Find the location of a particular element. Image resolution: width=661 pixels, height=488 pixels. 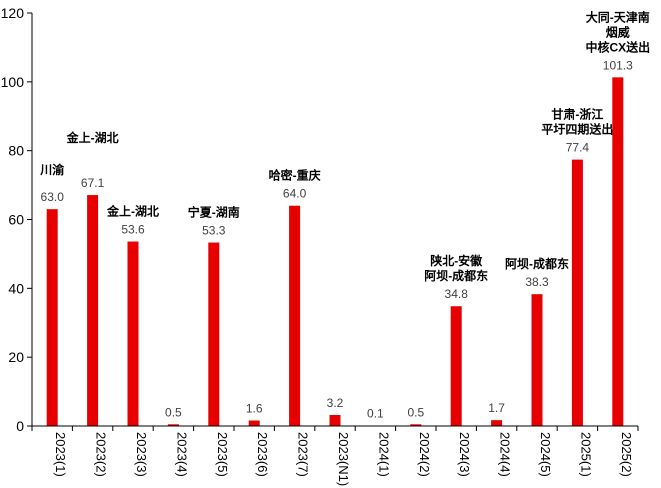

annotation-label: 陕北-安徽 is located at coordinates (456, 260).